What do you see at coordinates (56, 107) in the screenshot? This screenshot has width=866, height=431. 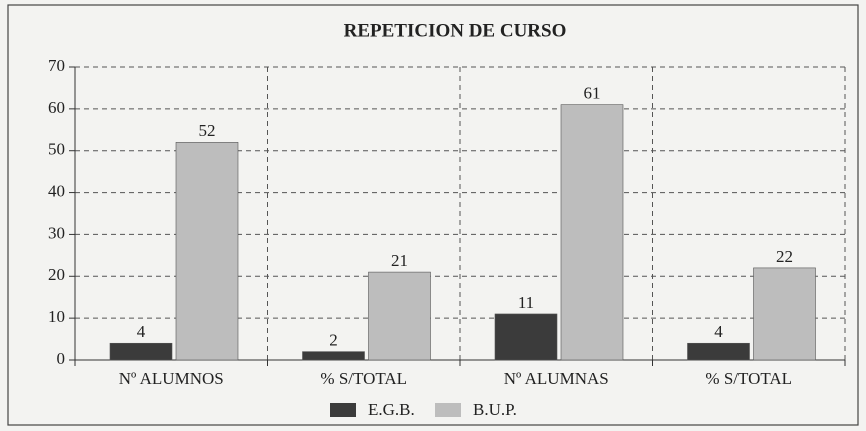 I see `y-tick-label: 60` at bounding box center [56, 107].